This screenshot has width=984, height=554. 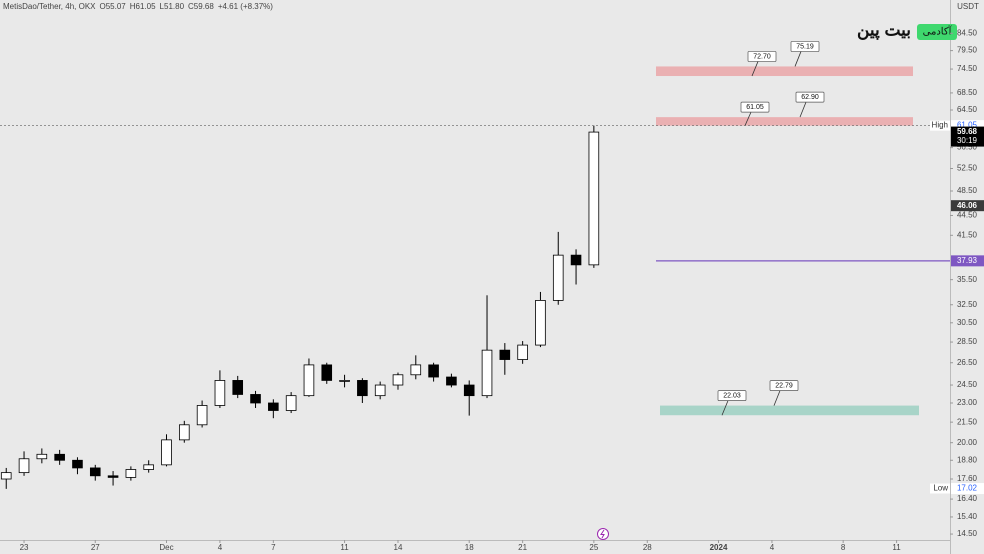 I want to click on logo-text: بیت پین, so click(x=884, y=30).